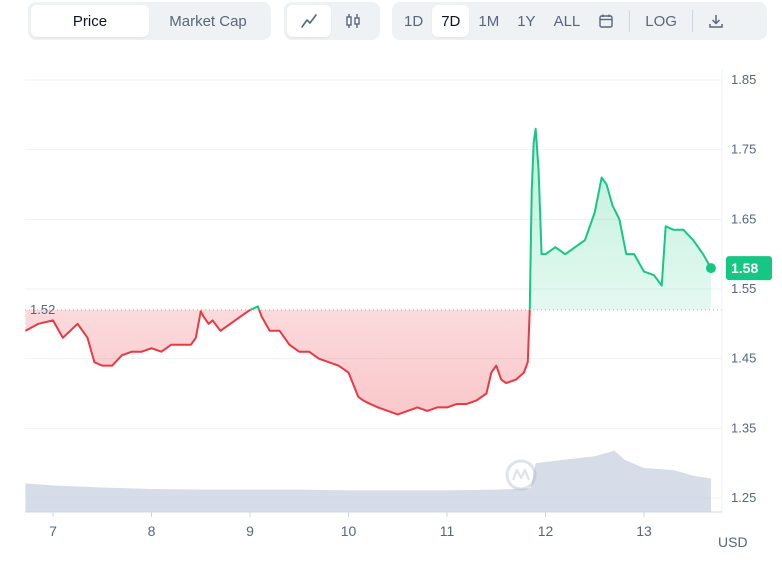 The width and height of the screenshot is (782, 567). What do you see at coordinates (447, 531) in the screenshot?
I see `x-tick-label: 11` at bounding box center [447, 531].